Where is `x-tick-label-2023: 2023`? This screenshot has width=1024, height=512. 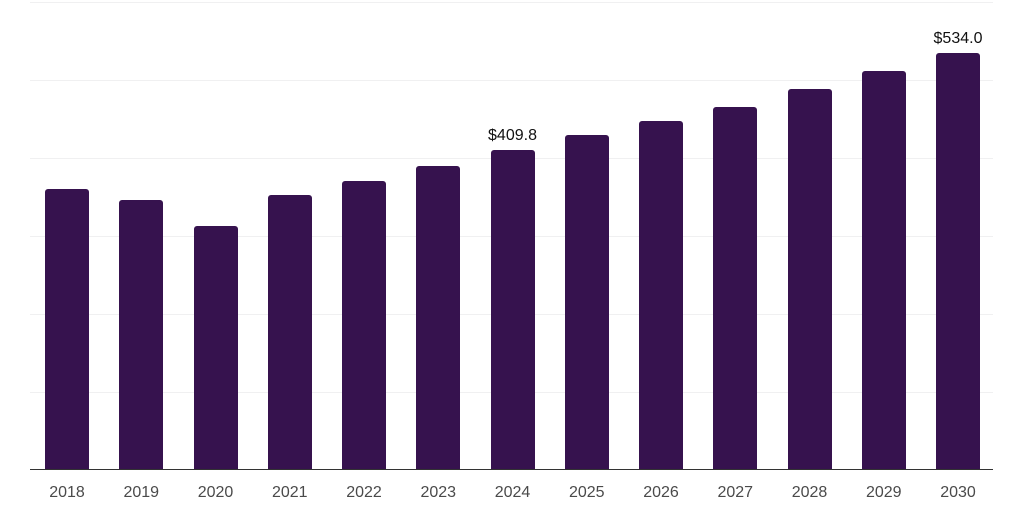
x-tick-label-2023: 2023 is located at coordinates (438, 492).